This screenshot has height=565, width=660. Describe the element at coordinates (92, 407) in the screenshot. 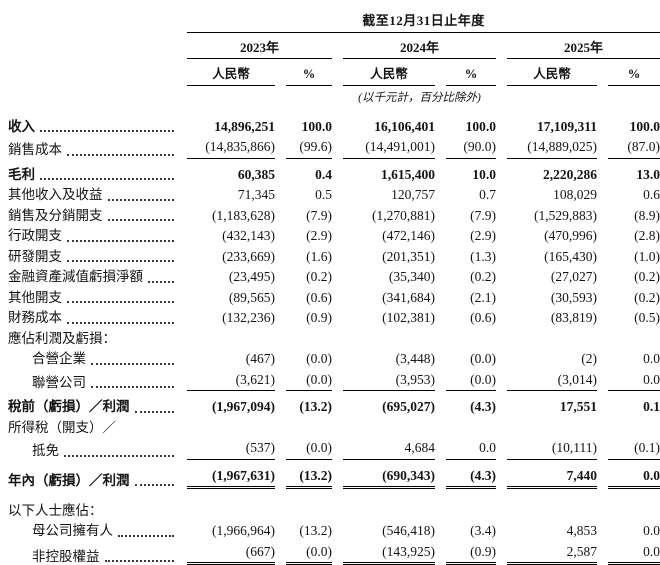

I see `row-label: 稅前（虧損）／利潤` at that location.